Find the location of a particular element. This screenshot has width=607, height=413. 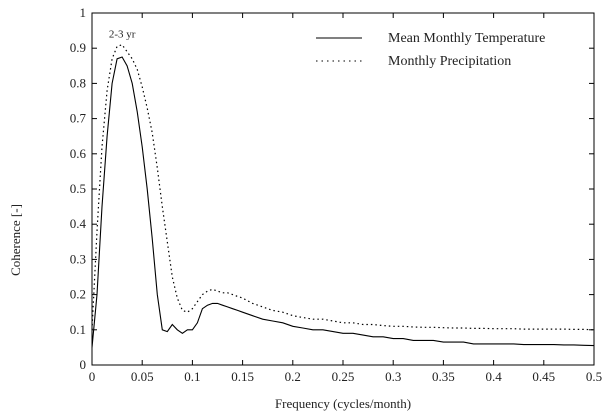

x-tick-label: 0 is located at coordinates (92, 376).